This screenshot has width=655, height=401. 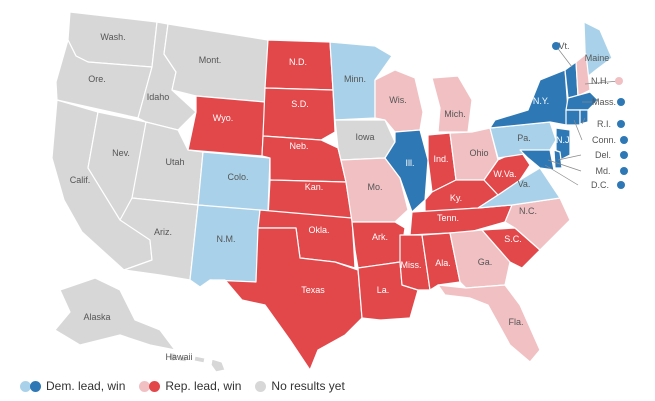 What do you see at coordinates (35, 386) in the screenshot?
I see `swatch-dem-win` at bounding box center [35, 386].